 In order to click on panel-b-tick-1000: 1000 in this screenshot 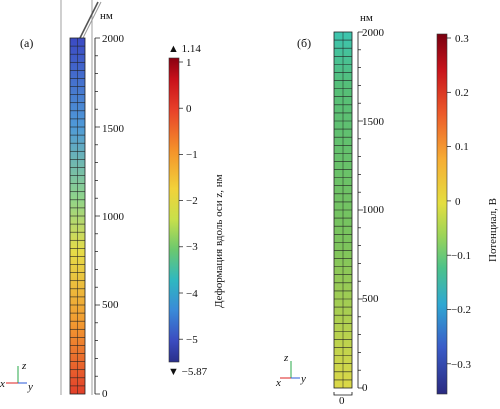, I will do `click(373, 210)`.